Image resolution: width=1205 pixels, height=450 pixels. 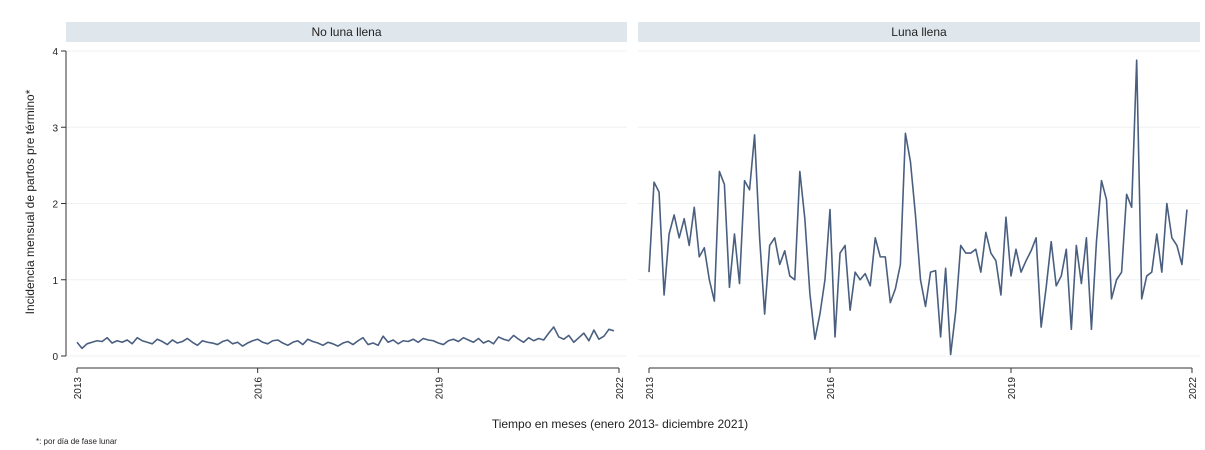 What do you see at coordinates (55, 205) in the screenshot?
I see `y-tick-label: 2` at bounding box center [55, 205].